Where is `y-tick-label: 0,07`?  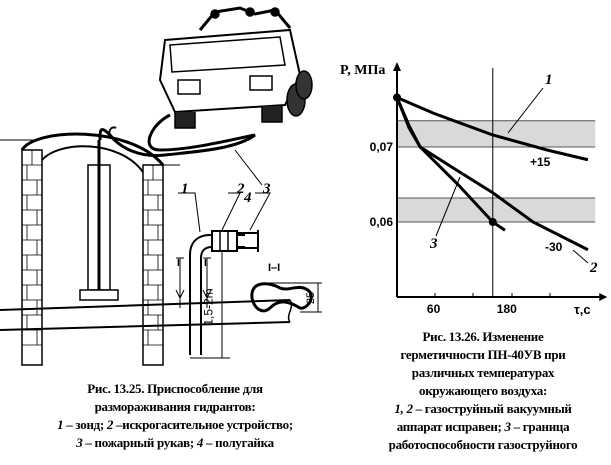
y-tick-label: 0,07 is located at coordinates (382, 147).